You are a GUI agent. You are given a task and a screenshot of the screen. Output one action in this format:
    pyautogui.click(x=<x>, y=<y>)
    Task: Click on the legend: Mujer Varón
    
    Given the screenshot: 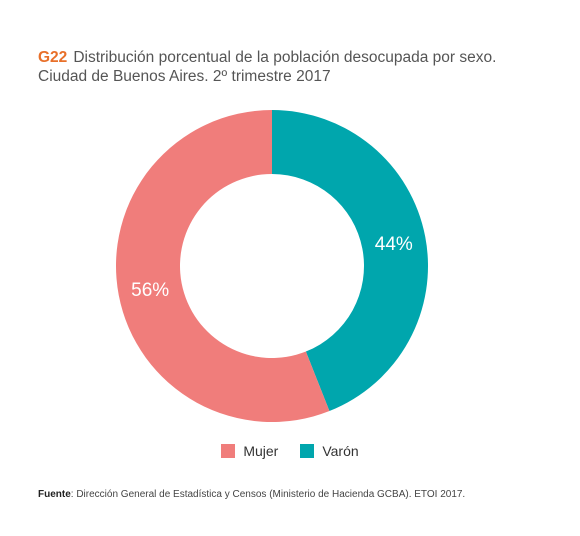 What is the action you would take?
    pyautogui.click(x=290, y=451)
    